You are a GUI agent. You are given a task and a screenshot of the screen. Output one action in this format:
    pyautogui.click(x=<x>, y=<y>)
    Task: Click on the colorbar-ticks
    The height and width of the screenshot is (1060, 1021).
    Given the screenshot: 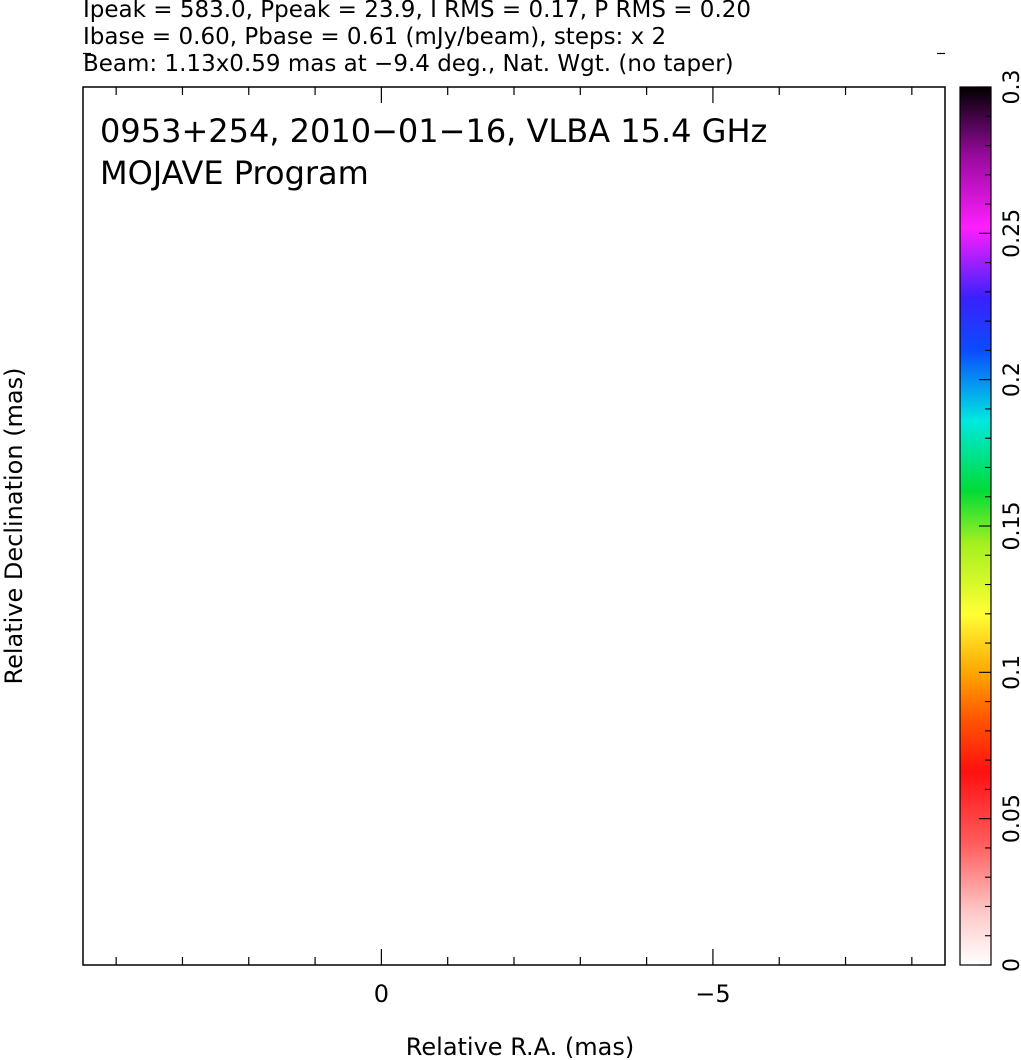 What is the action you would take?
    pyautogui.click(x=985, y=526)
    